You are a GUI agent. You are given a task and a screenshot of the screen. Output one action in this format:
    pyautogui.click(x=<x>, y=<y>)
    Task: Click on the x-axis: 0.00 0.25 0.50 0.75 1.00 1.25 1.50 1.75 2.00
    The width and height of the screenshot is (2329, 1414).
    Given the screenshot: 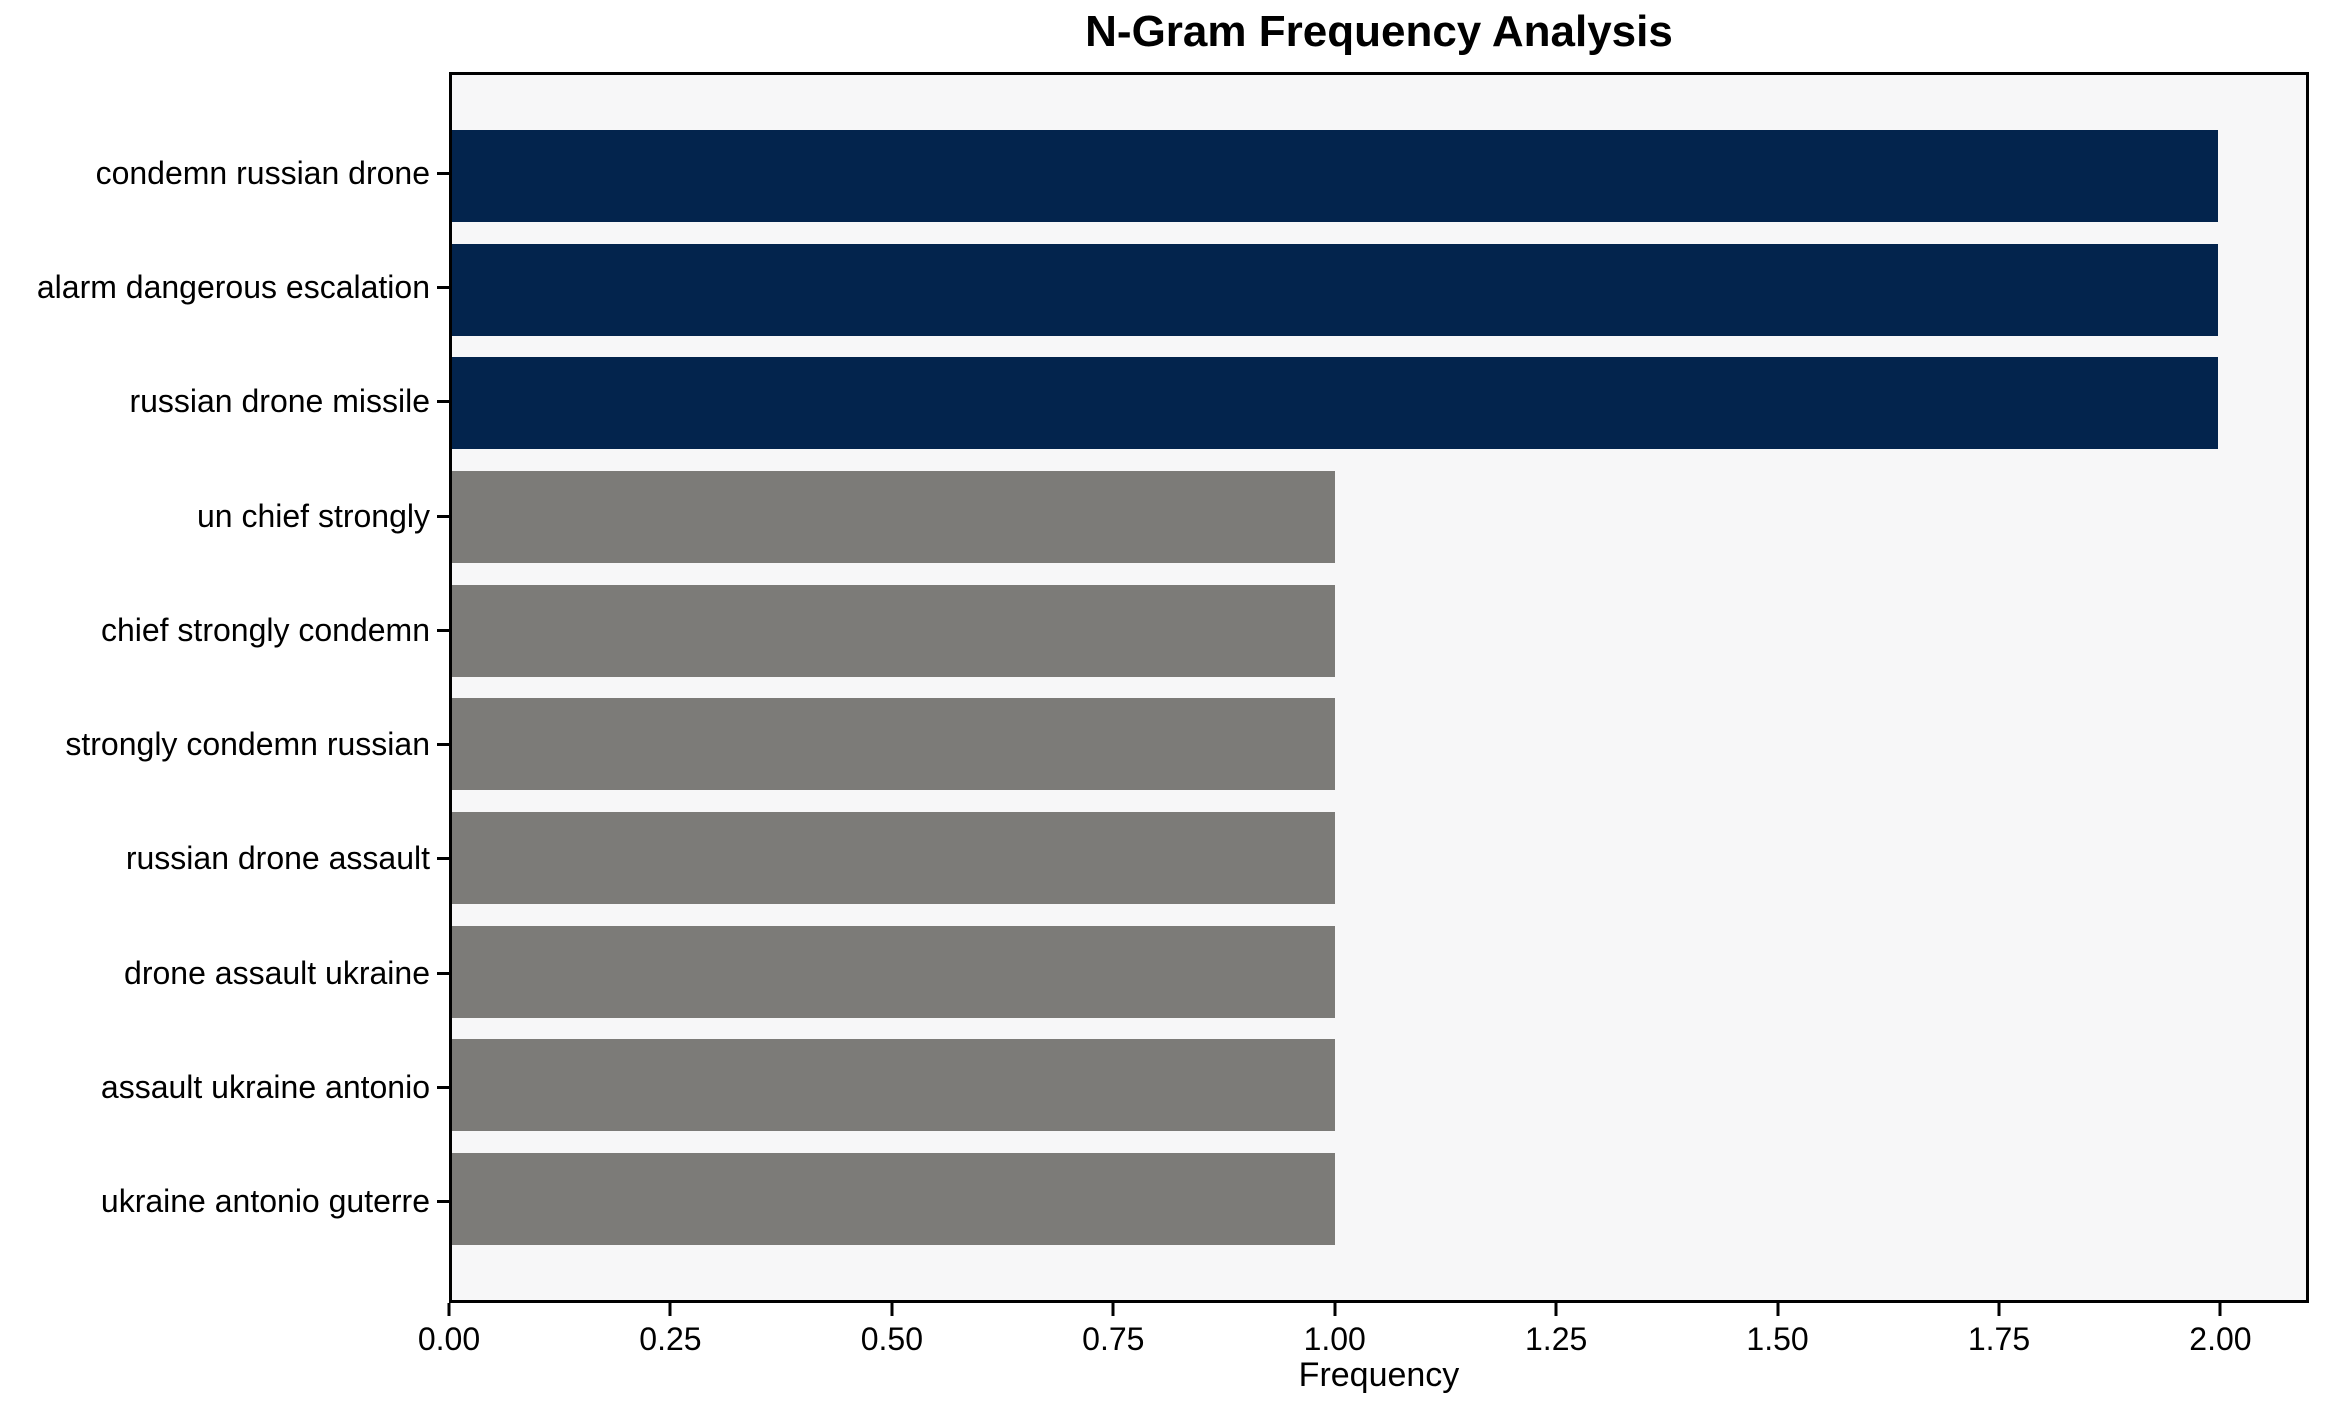 What is the action you would take?
    pyautogui.click(x=1363, y=1338)
    